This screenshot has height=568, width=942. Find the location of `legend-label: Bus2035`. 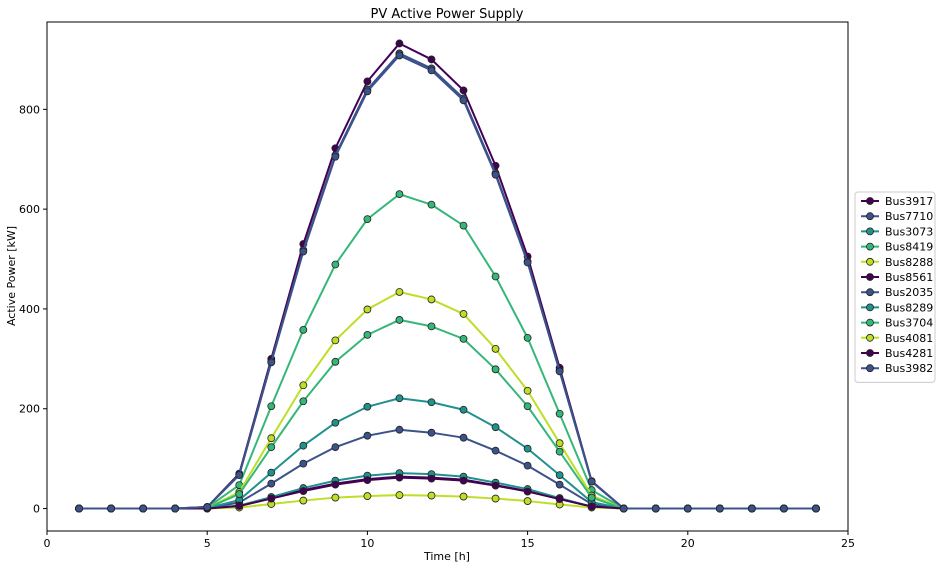

legend-label: Bus2035 is located at coordinates (909, 292).